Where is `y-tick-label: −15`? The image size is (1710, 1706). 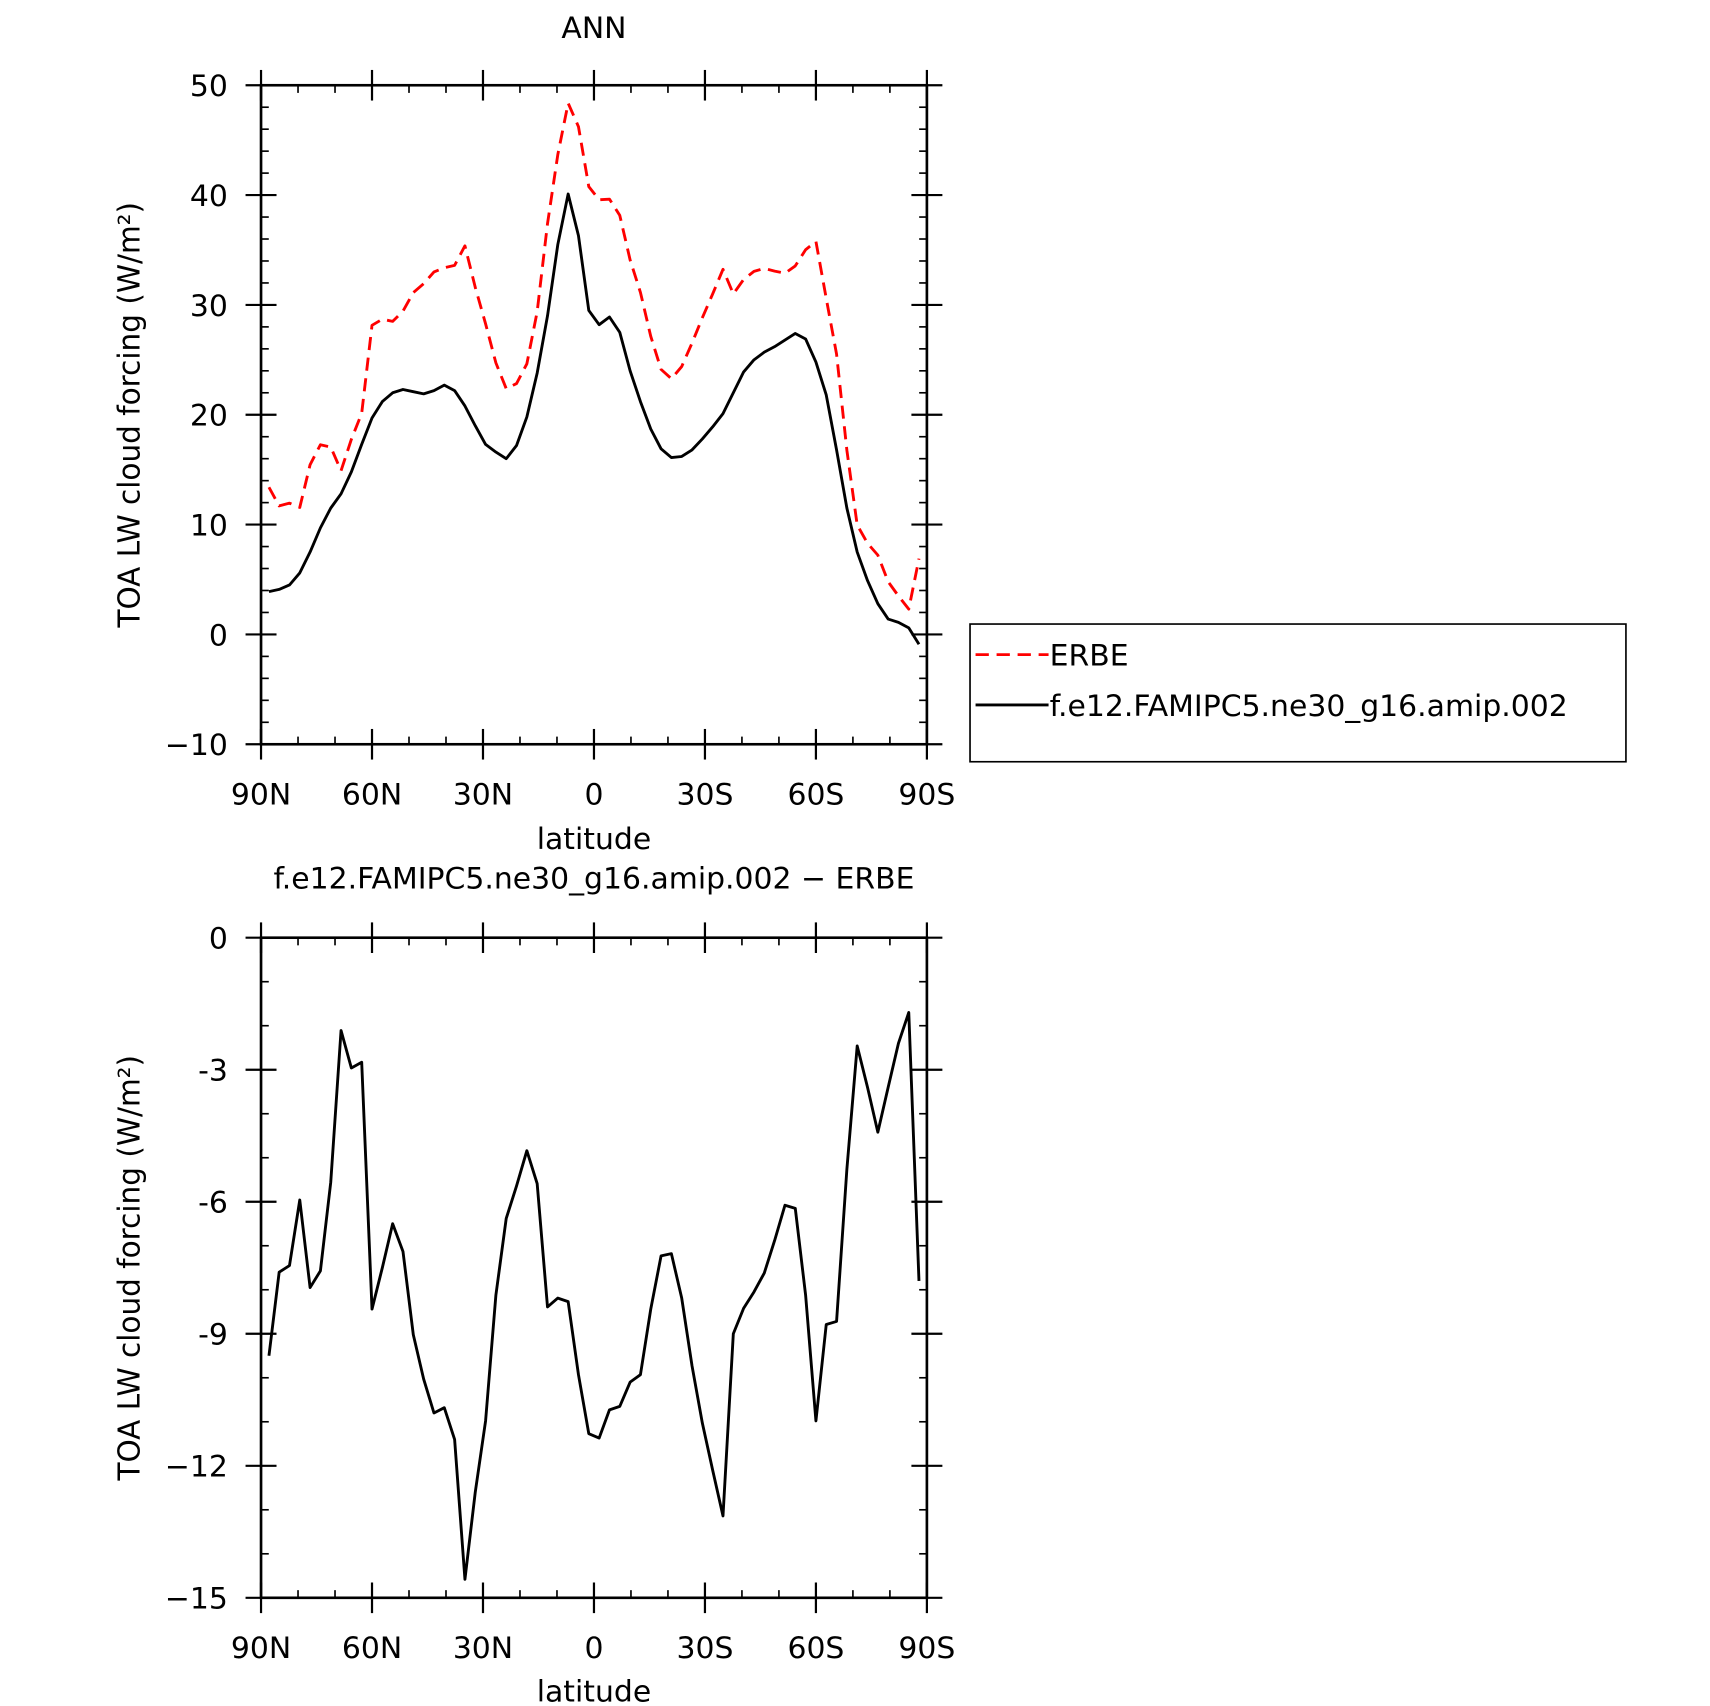
y-tick-label: −15 is located at coordinates (196, 1598).